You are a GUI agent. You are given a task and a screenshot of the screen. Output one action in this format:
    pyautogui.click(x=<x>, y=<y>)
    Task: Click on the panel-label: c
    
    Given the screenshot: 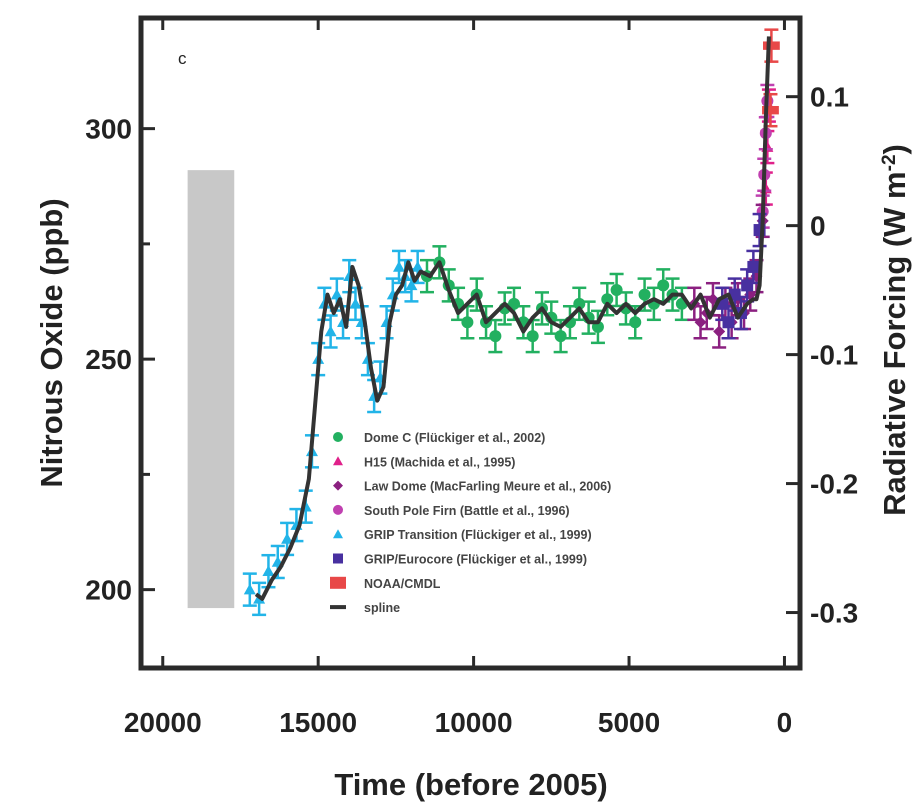 What is the action you would take?
    pyautogui.click(x=182, y=58)
    